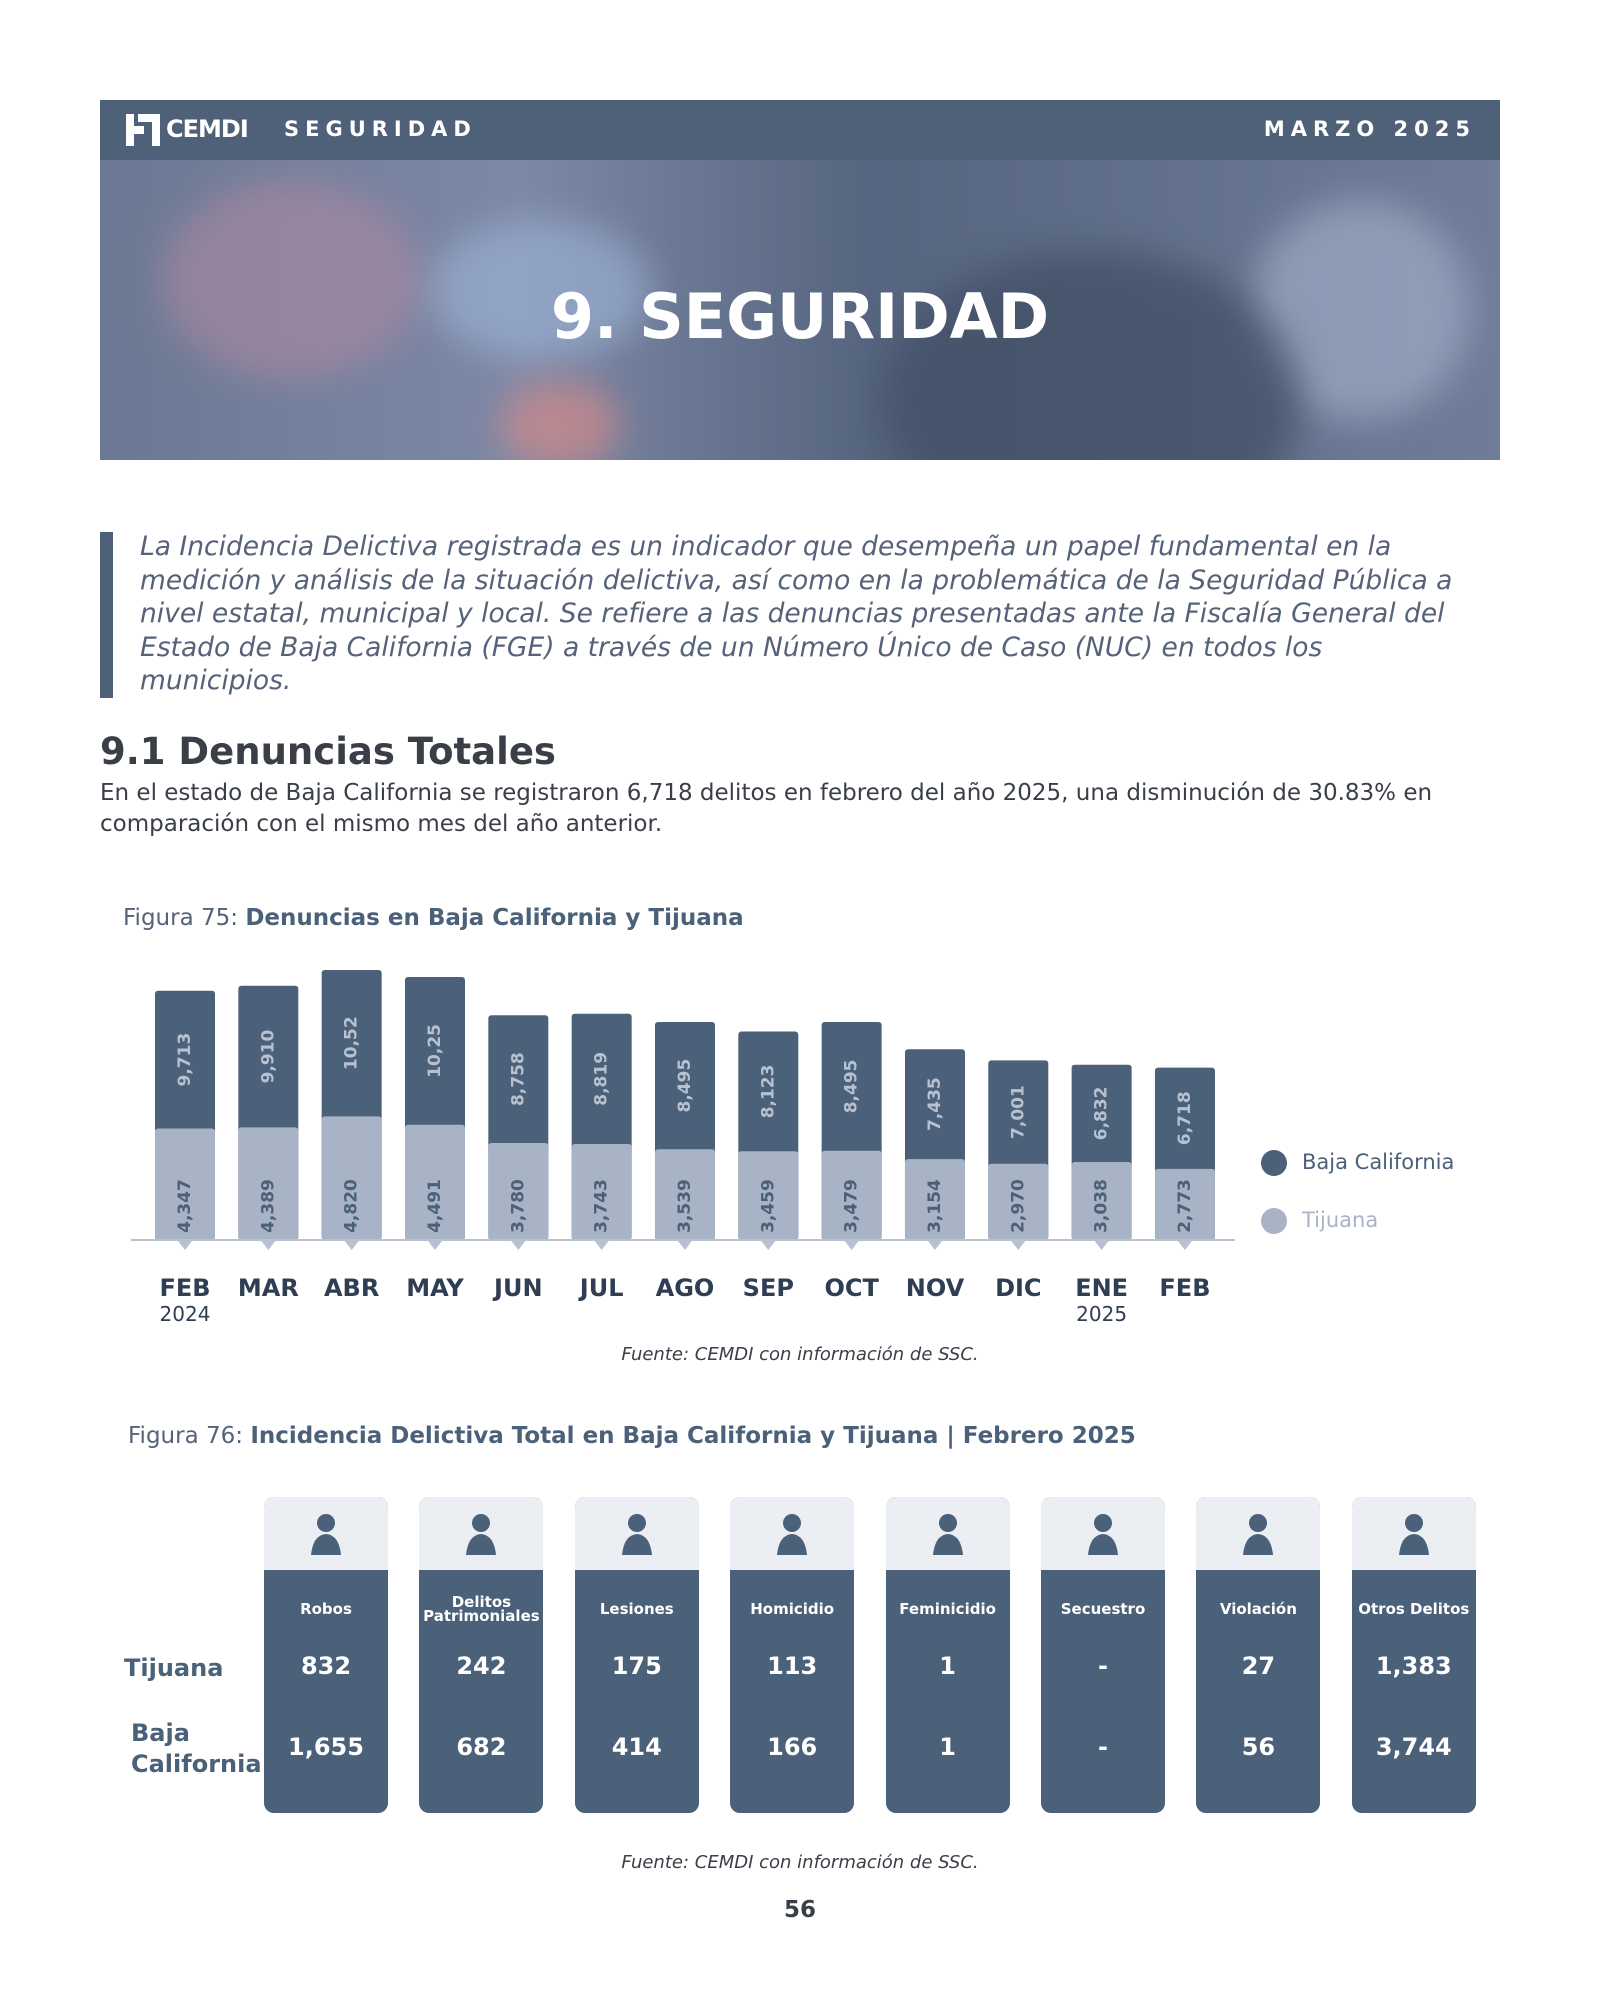 The image size is (1600, 2000). I want to click on x-tick-label: NOV, so click(935, 1288).